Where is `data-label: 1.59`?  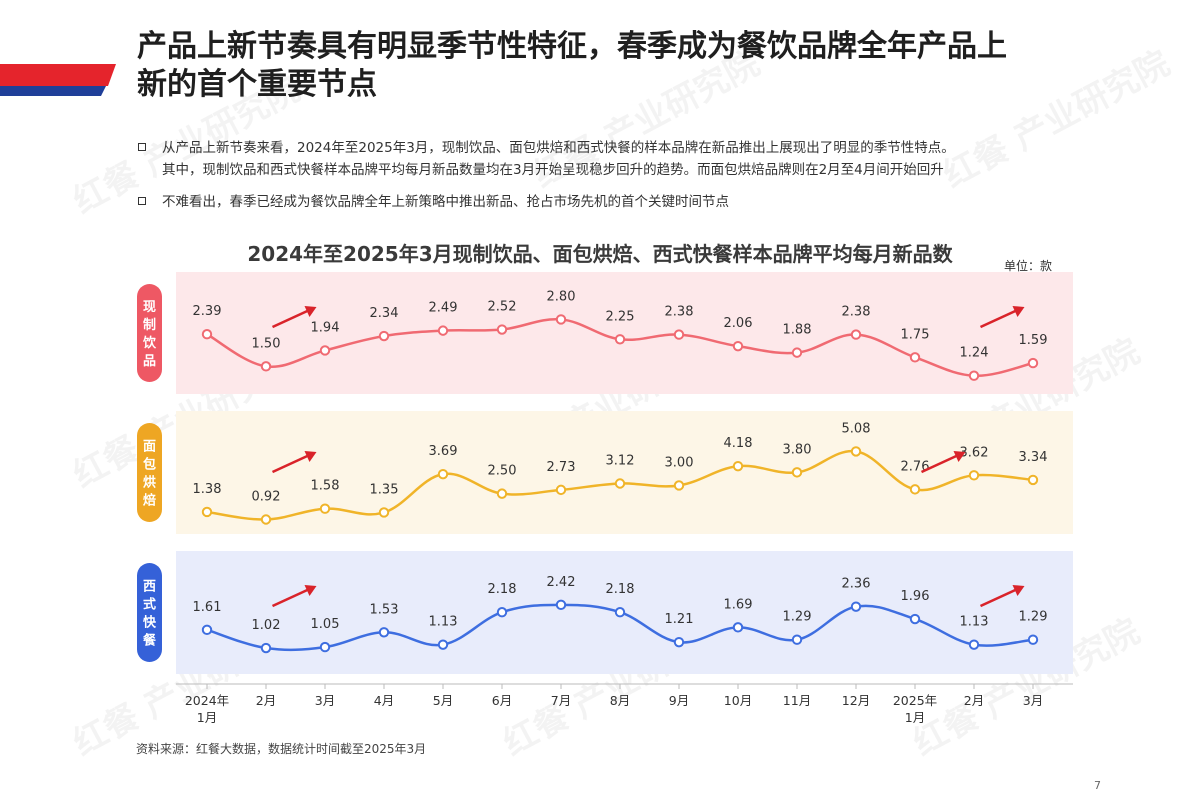 data-label: 1.59 is located at coordinates (1033, 340).